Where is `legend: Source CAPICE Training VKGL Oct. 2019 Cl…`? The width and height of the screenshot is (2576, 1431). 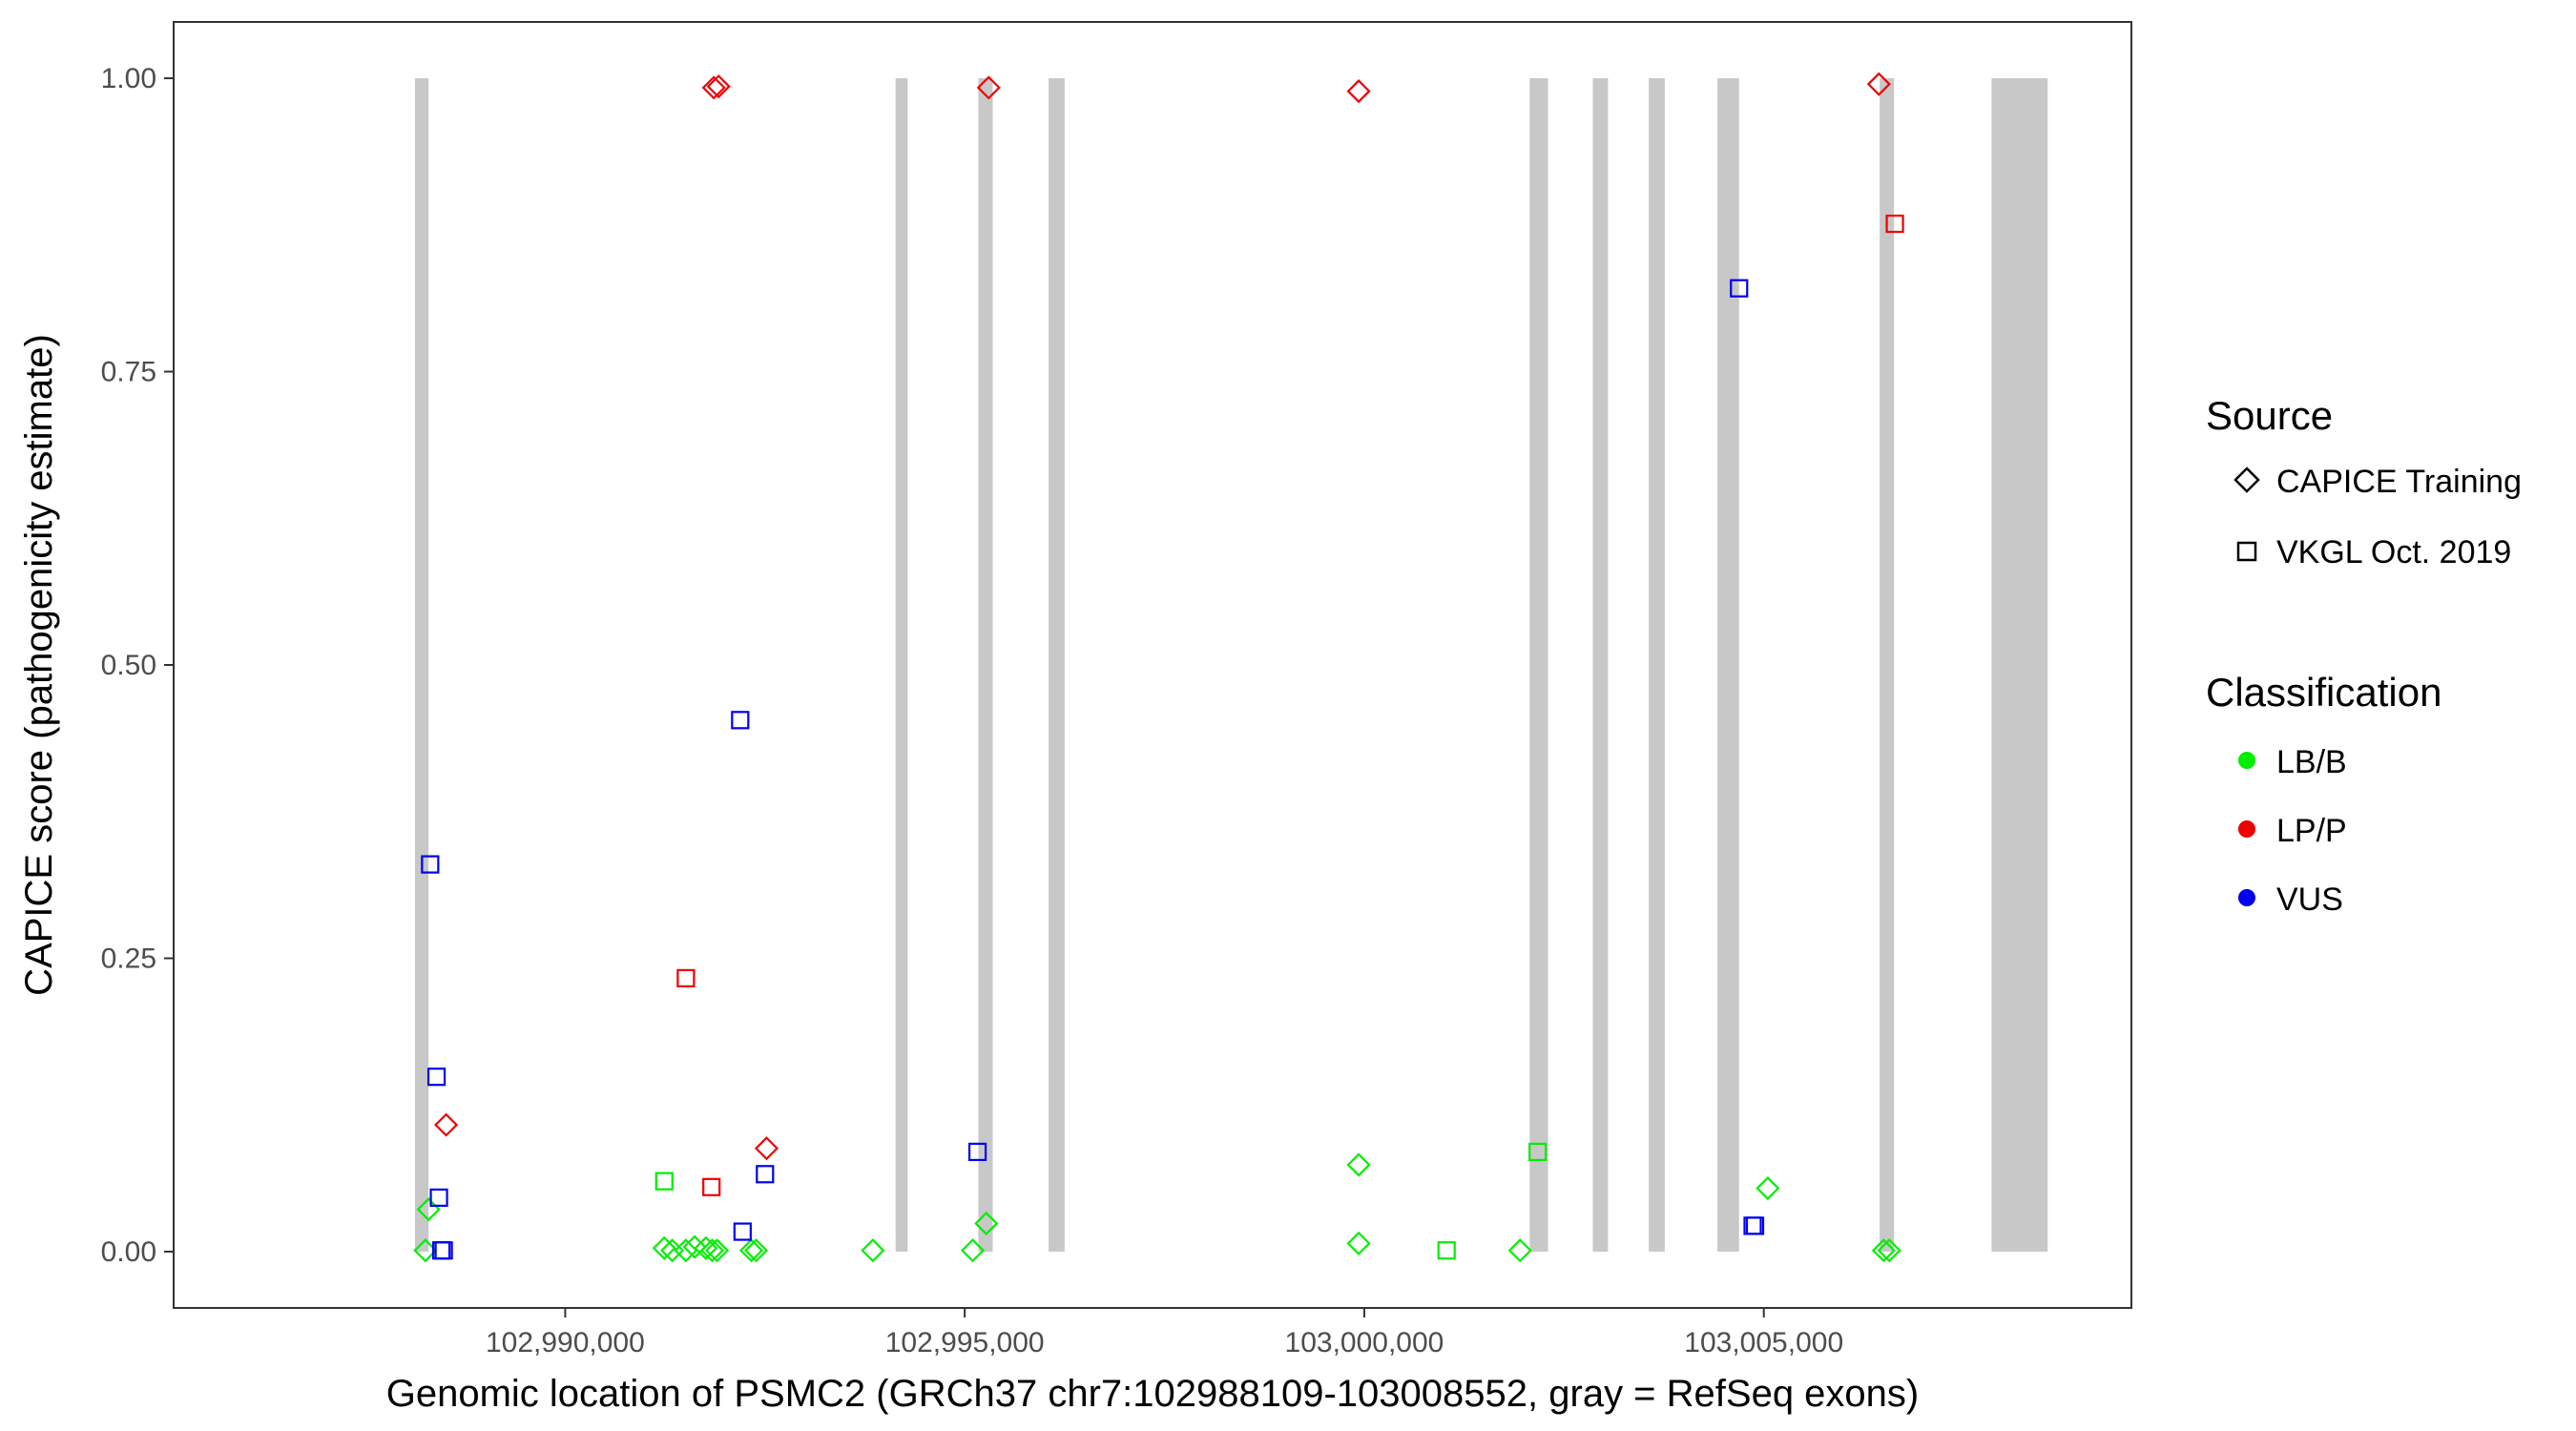
legend: Source CAPICE Training VKGL Oct. 2019 Cl… is located at coordinates (2364, 655).